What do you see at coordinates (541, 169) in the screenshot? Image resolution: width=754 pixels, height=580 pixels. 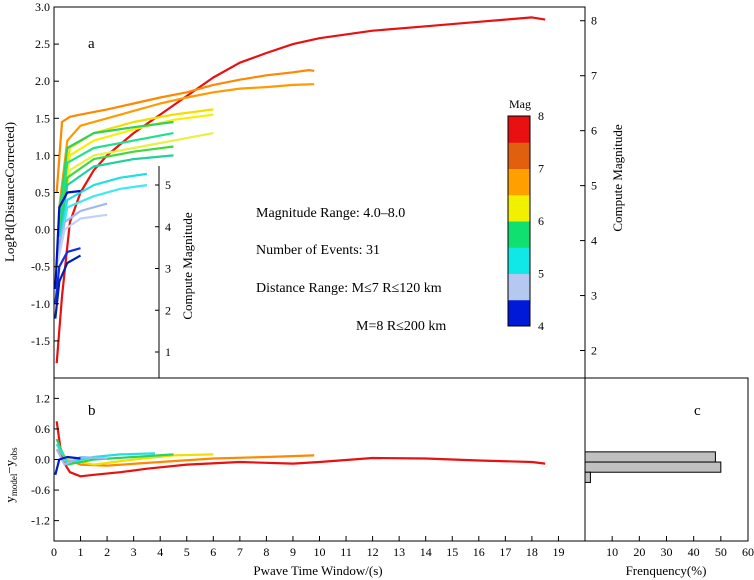 I see `colorbar-tick-label: 7` at bounding box center [541, 169].